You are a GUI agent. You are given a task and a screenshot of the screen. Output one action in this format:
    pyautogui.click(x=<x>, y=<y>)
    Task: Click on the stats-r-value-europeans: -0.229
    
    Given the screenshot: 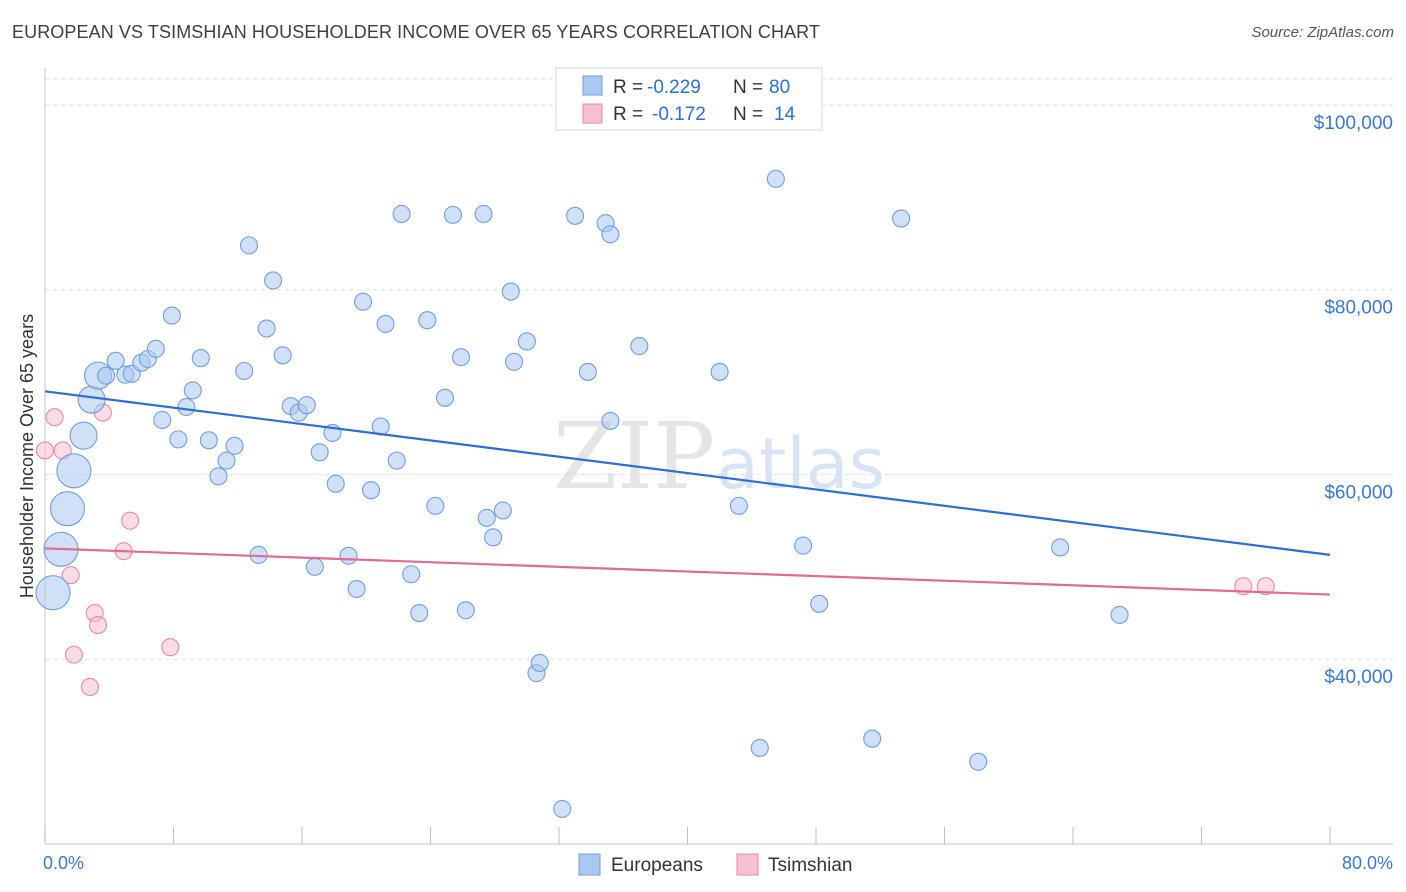 What is the action you would take?
    pyautogui.click(x=674, y=87)
    